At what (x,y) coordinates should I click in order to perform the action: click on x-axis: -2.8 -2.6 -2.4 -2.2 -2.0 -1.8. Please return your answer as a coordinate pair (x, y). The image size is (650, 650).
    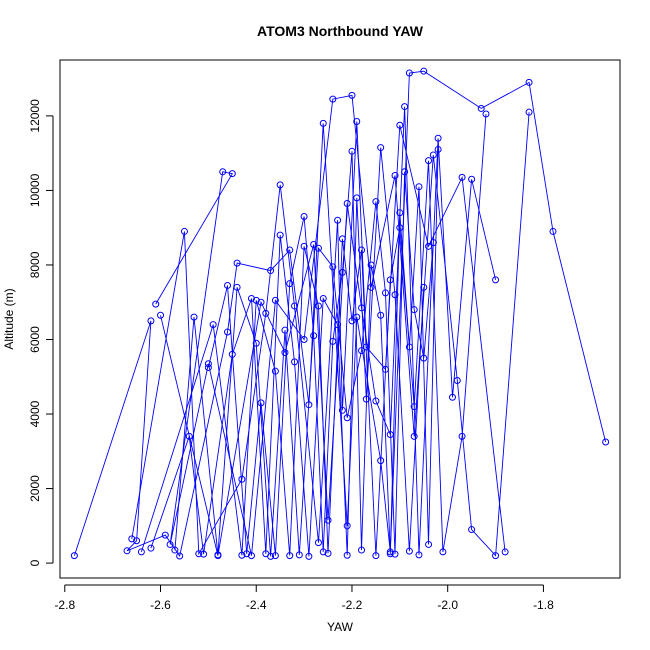
    Looking at the image, I should click on (304, 598).